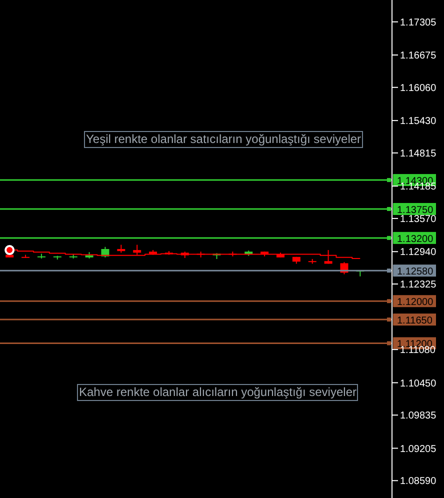 The height and width of the screenshot is (498, 444). What do you see at coordinates (224, 139) in the screenshot?
I see `annotation: Yeşil renkte olanlar satıcıların yoğunlaştığı seviyeler` at bounding box center [224, 139].